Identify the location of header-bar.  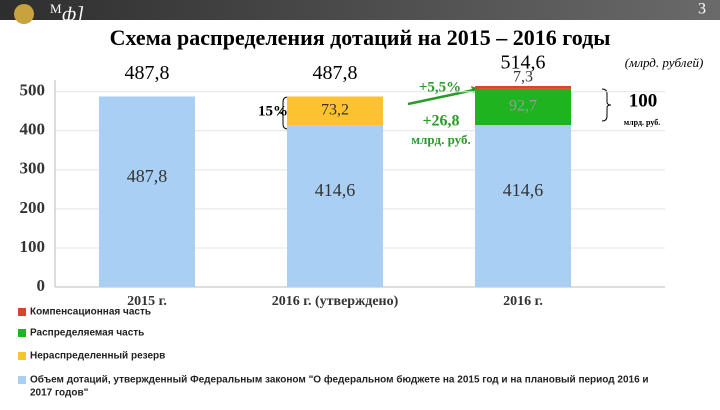
(360, 10).